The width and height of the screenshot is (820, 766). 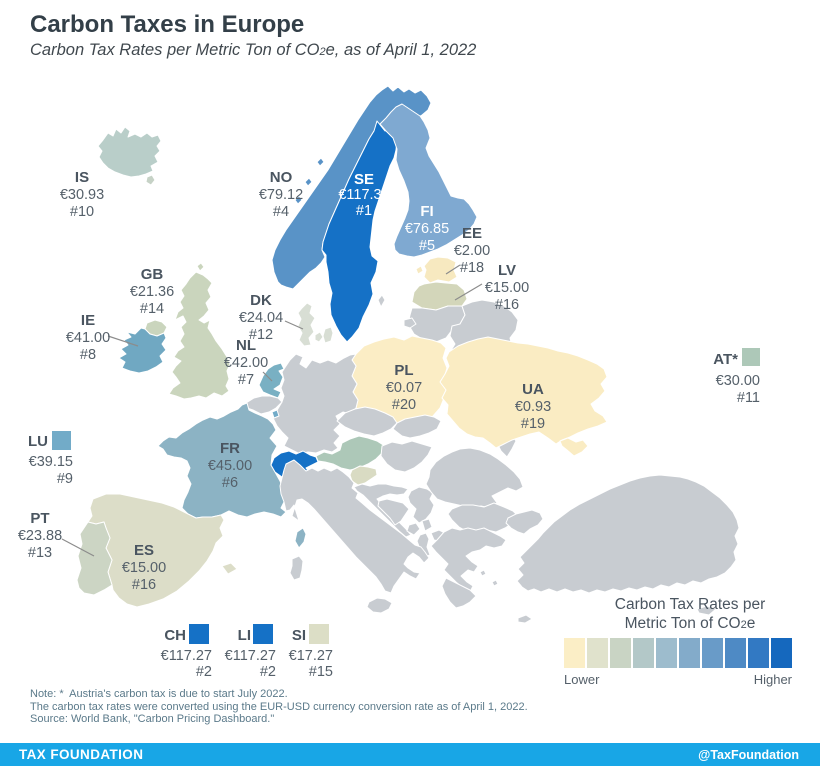 I want to click on svg-text: #7, so click(x=246, y=380).